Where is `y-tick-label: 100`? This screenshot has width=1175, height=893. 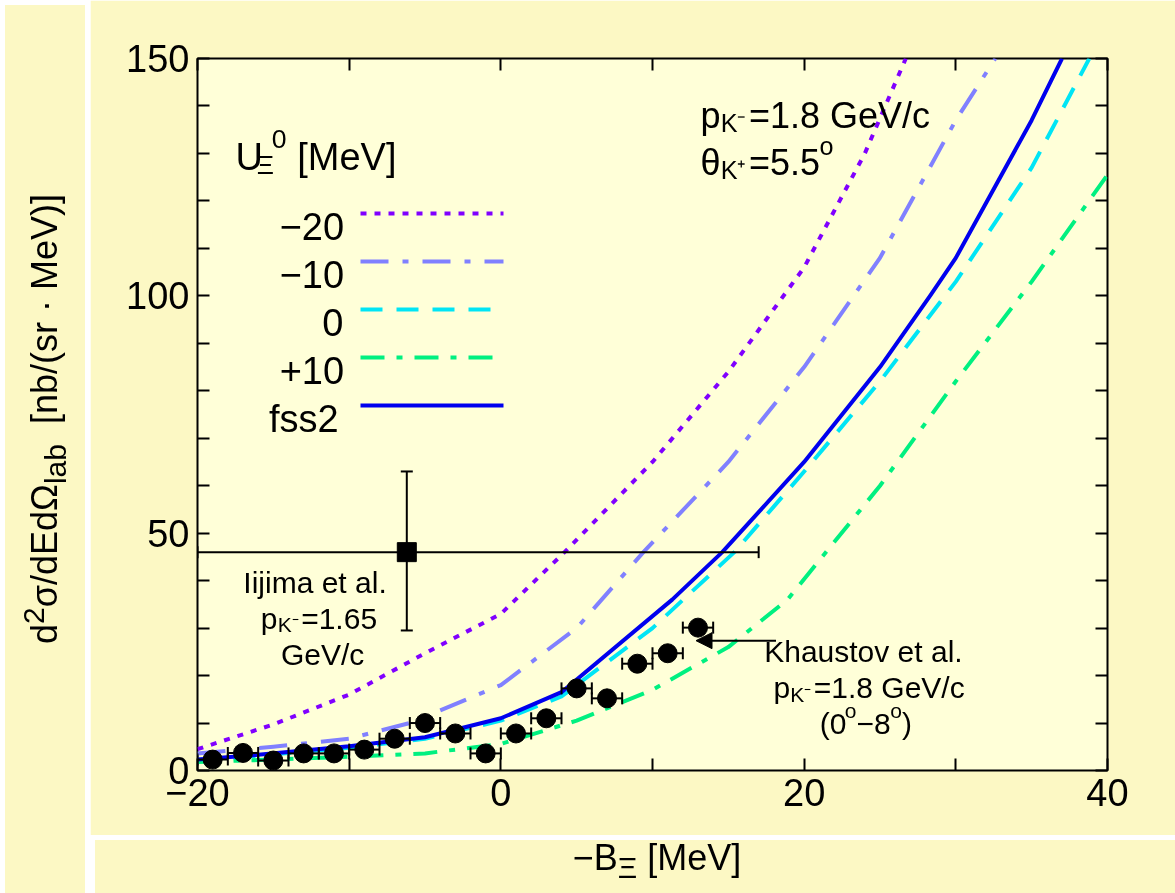 y-tick-label: 100 is located at coordinates (158, 296).